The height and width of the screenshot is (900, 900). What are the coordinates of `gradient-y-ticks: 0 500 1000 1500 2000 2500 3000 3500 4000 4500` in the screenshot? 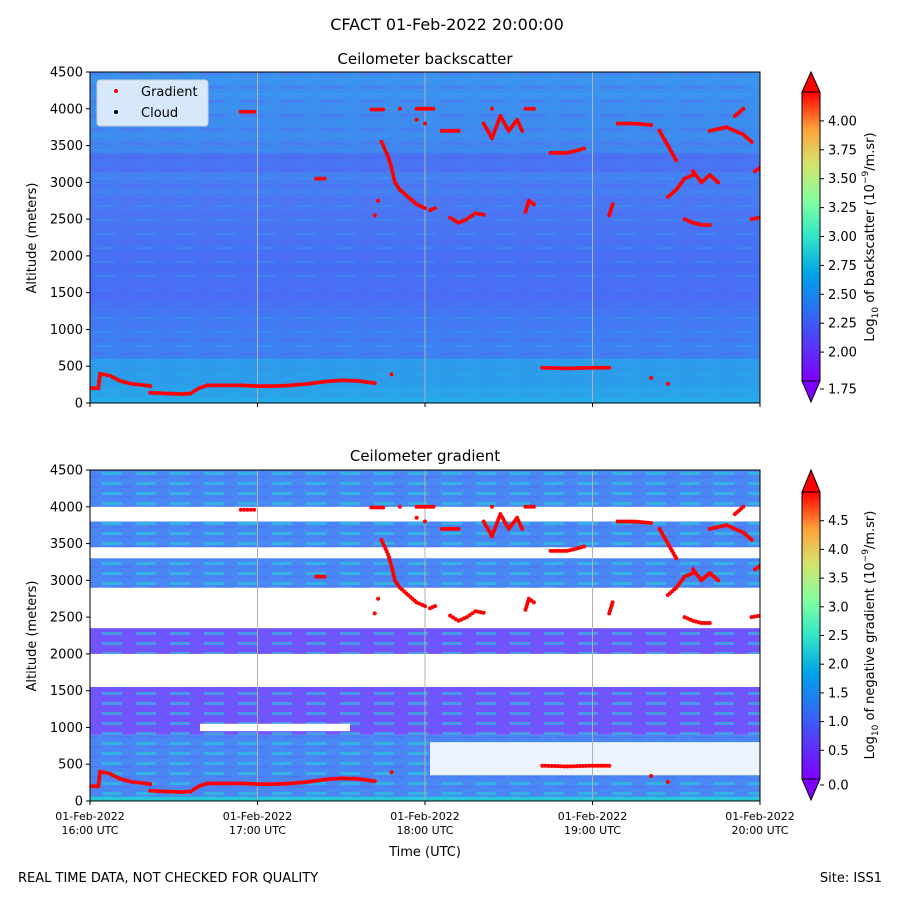 It's located at (70, 637).